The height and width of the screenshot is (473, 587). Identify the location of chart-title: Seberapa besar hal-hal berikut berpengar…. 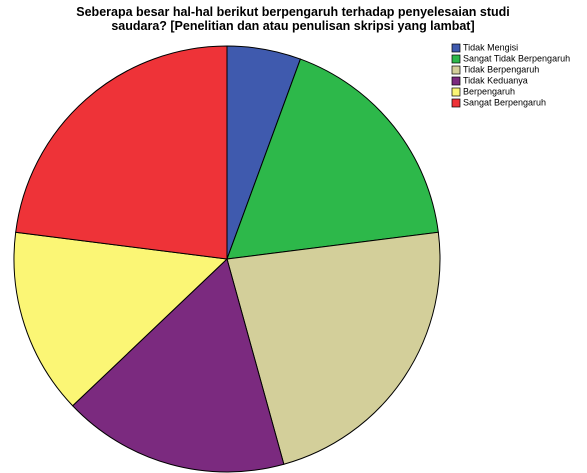
(292, 12).